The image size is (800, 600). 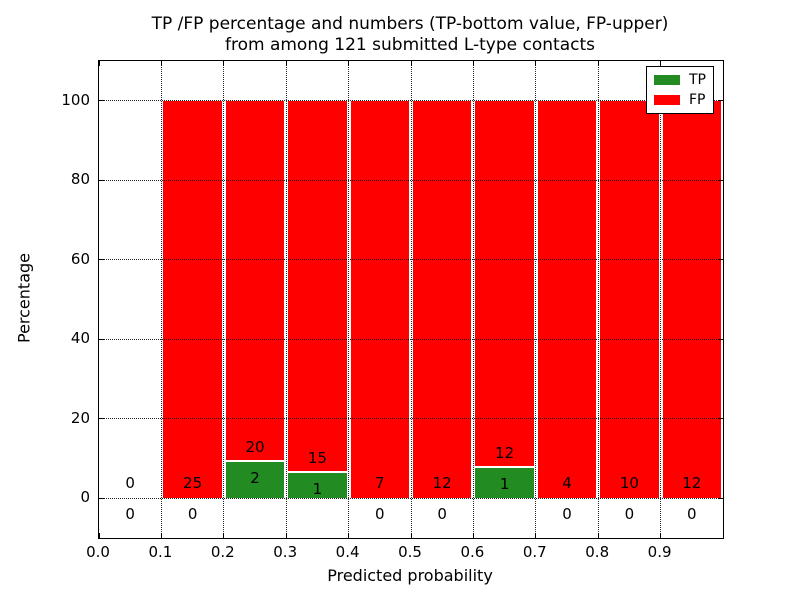 I want to click on x-tick-label: 0.1, so click(x=160, y=552).